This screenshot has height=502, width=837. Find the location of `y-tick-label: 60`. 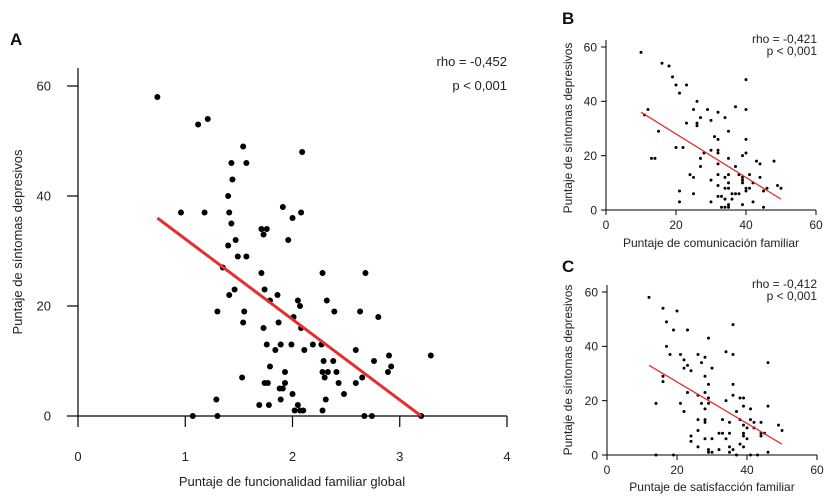

y-tick-label: 60 is located at coordinates (591, 47).